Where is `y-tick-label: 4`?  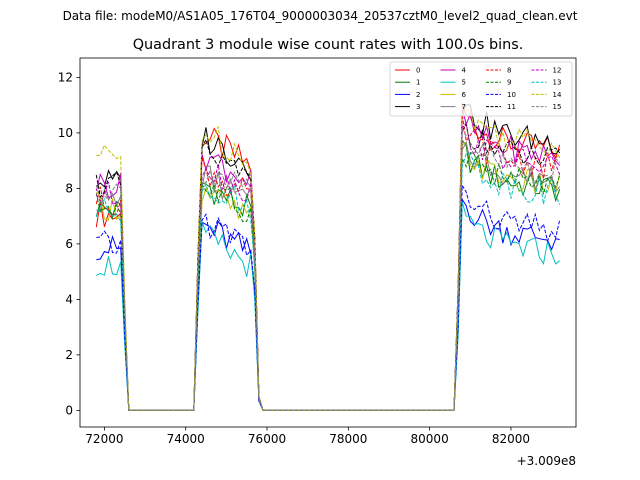
y-tick-label: 4 is located at coordinates (69, 300).